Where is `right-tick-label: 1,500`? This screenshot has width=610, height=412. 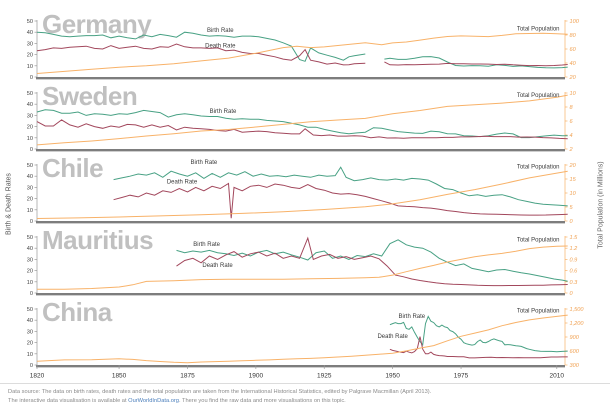
right-tick-label: 1,500 is located at coordinates (577, 310).